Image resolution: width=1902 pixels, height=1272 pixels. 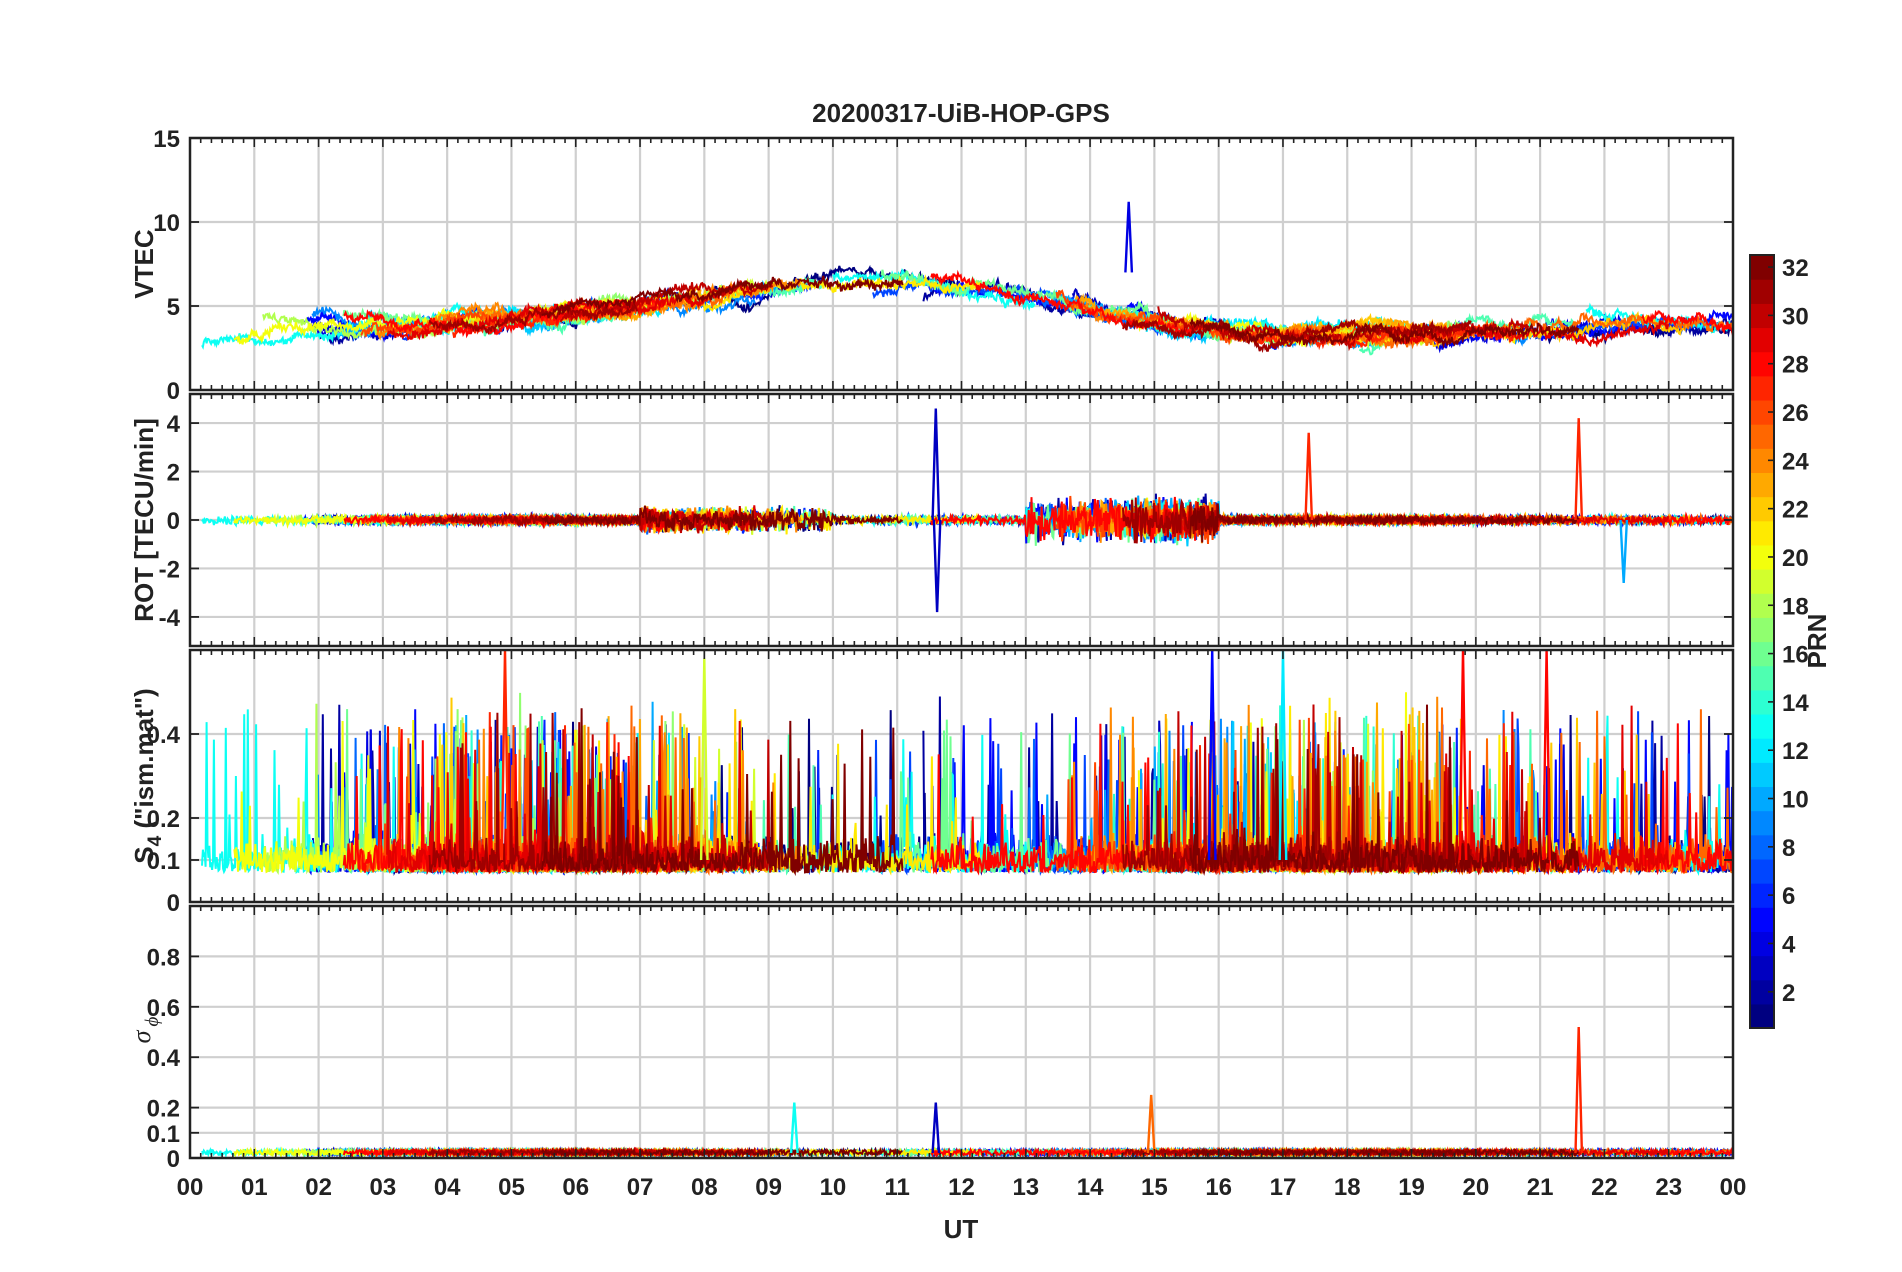 I want to click on colorbar-tick-label: 26, so click(x=1795, y=413).